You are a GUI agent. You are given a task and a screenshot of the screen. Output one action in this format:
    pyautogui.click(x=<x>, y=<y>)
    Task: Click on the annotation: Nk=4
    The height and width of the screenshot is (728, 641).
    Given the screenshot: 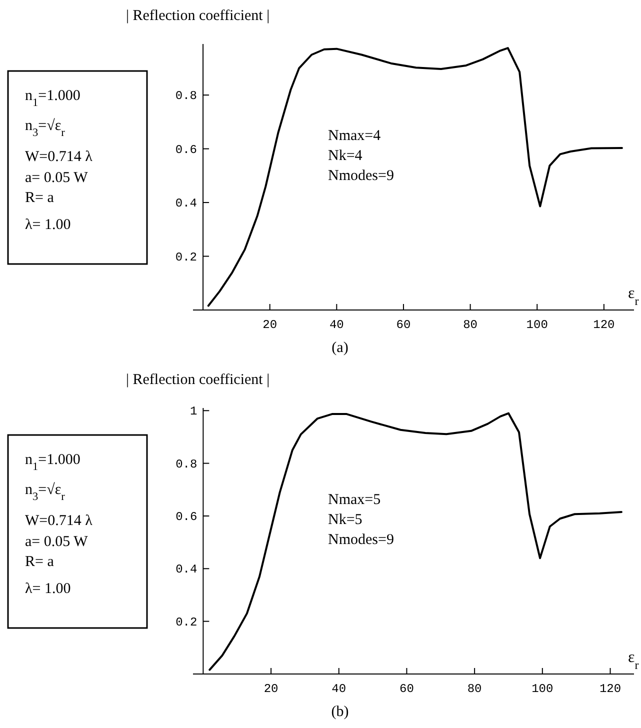 What is the action you would take?
    pyautogui.click(x=345, y=156)
    